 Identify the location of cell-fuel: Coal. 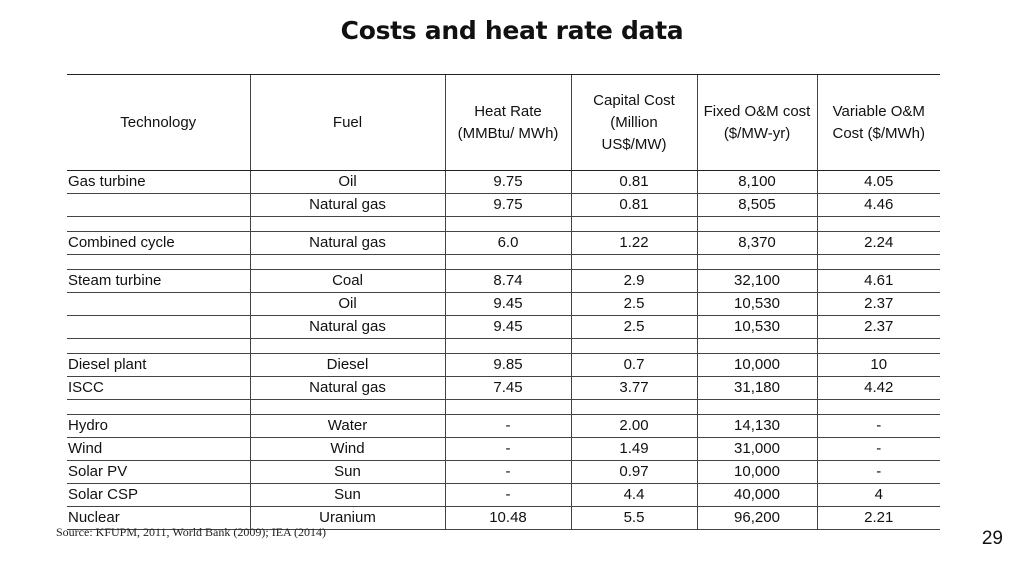
(347, 281).